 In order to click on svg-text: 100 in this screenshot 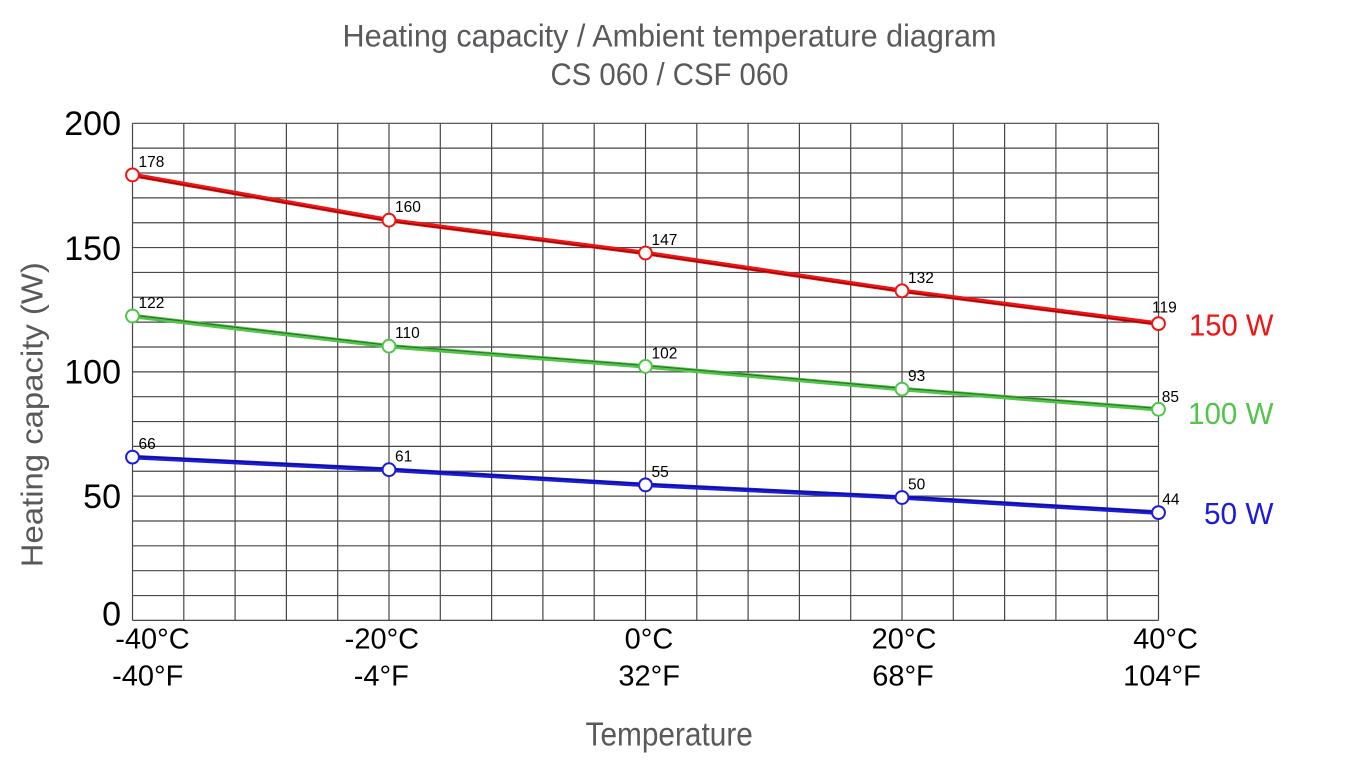, I will do `click(92, 372)`.